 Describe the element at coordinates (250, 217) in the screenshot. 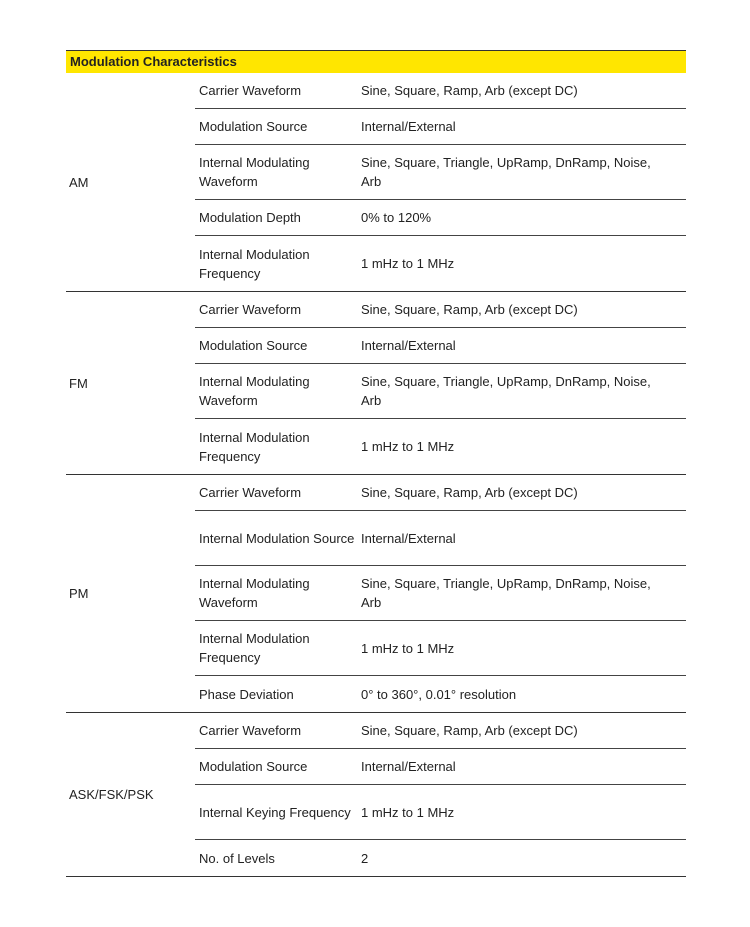

I see `parameter-cell: Modulation Depth` at that location.